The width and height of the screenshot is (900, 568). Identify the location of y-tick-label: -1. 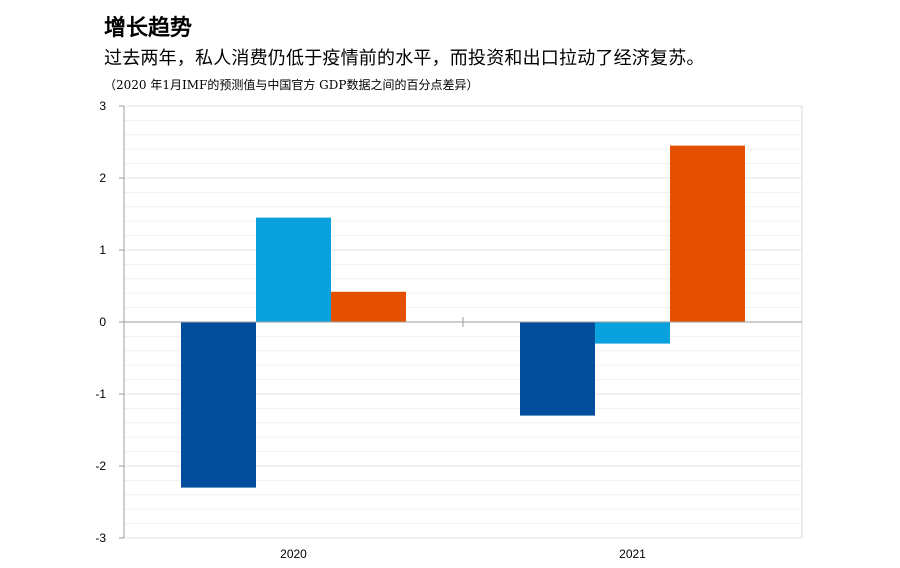
(100, 394).